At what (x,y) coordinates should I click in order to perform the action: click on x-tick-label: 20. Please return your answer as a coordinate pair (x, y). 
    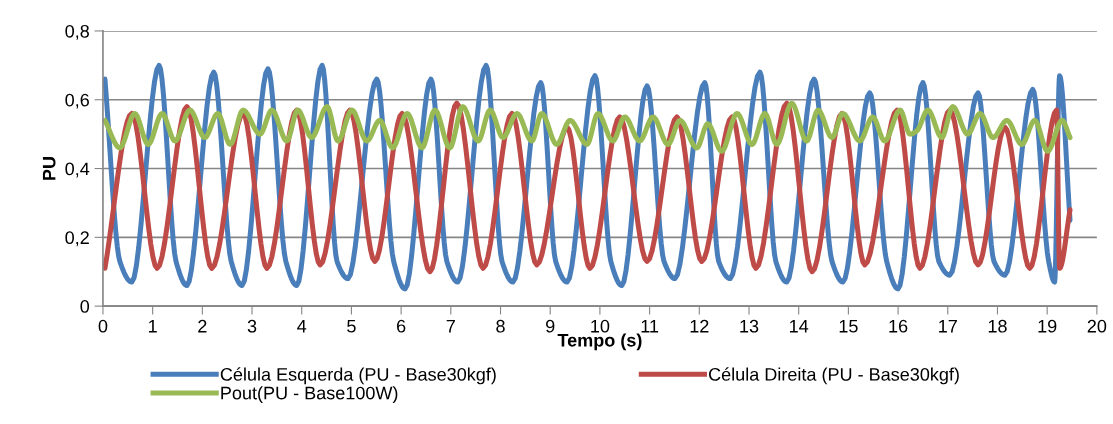
    Looking at the image, I should click on (1097, 326).